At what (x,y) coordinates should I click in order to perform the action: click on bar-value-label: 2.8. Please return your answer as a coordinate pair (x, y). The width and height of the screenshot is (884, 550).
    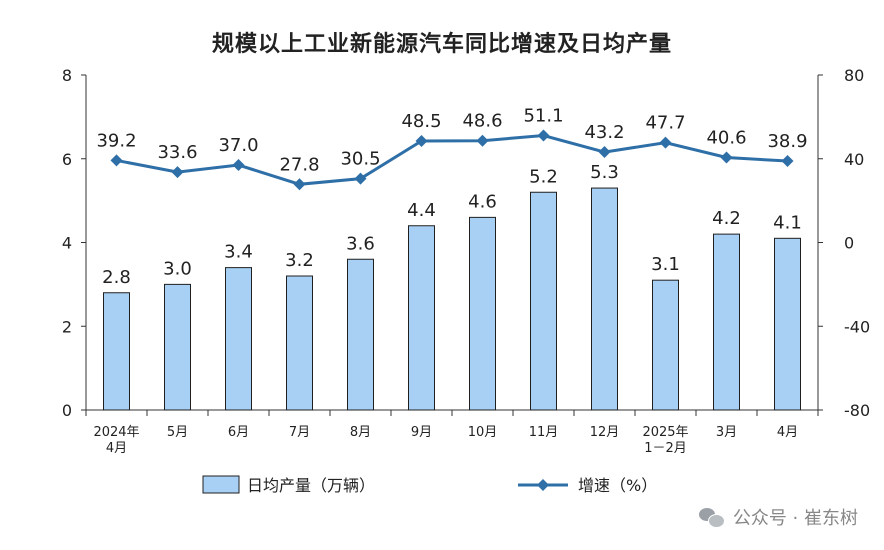
    Looking at the image, I should click on (116, 277).